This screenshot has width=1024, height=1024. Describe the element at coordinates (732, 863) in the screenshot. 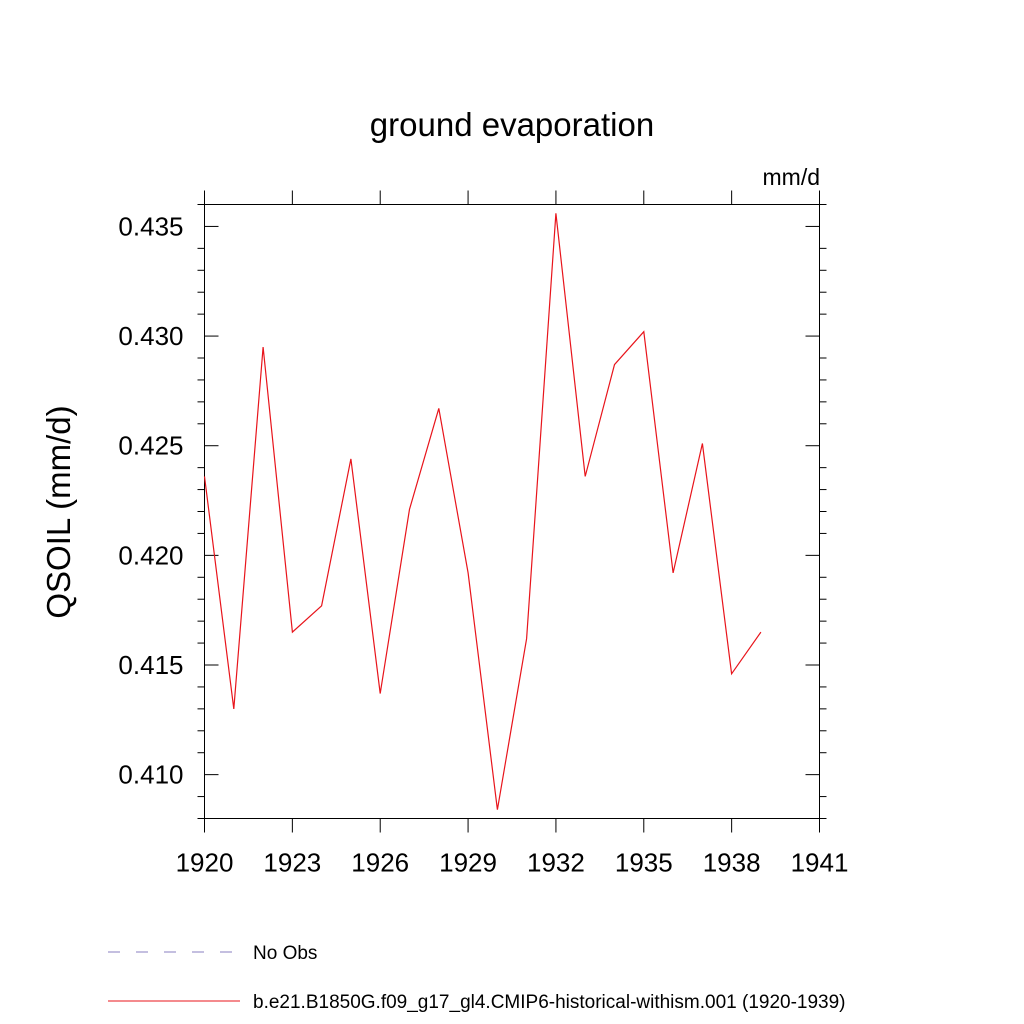

I see `x-tick-label: 1938` at that location.